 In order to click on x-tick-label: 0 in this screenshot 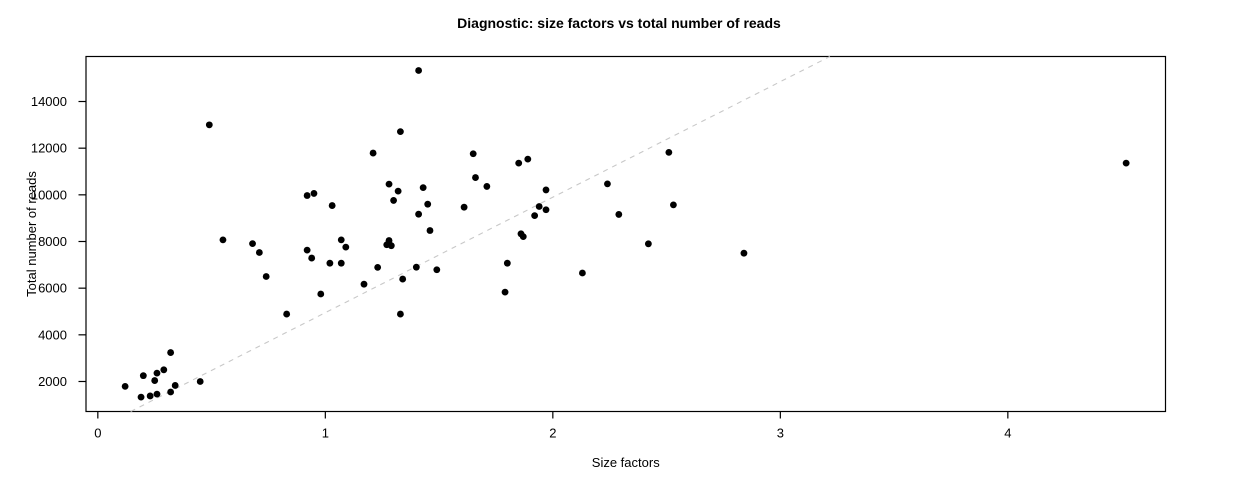, I will do `click(97, 433)`.